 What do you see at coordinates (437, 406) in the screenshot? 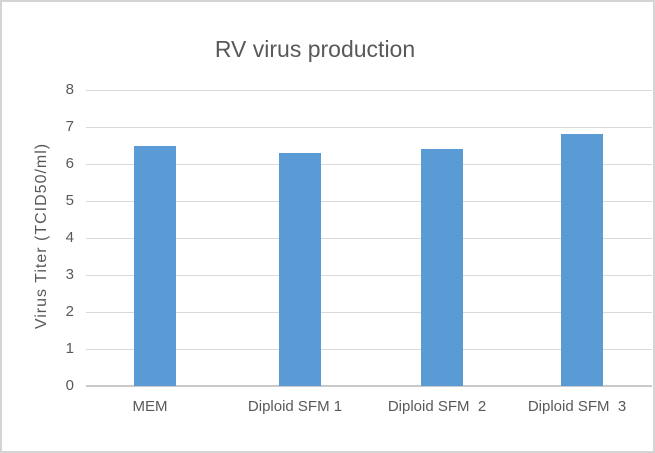
I see `x-category-label: Diploid SFM 2` at bounding box center [437, 406].